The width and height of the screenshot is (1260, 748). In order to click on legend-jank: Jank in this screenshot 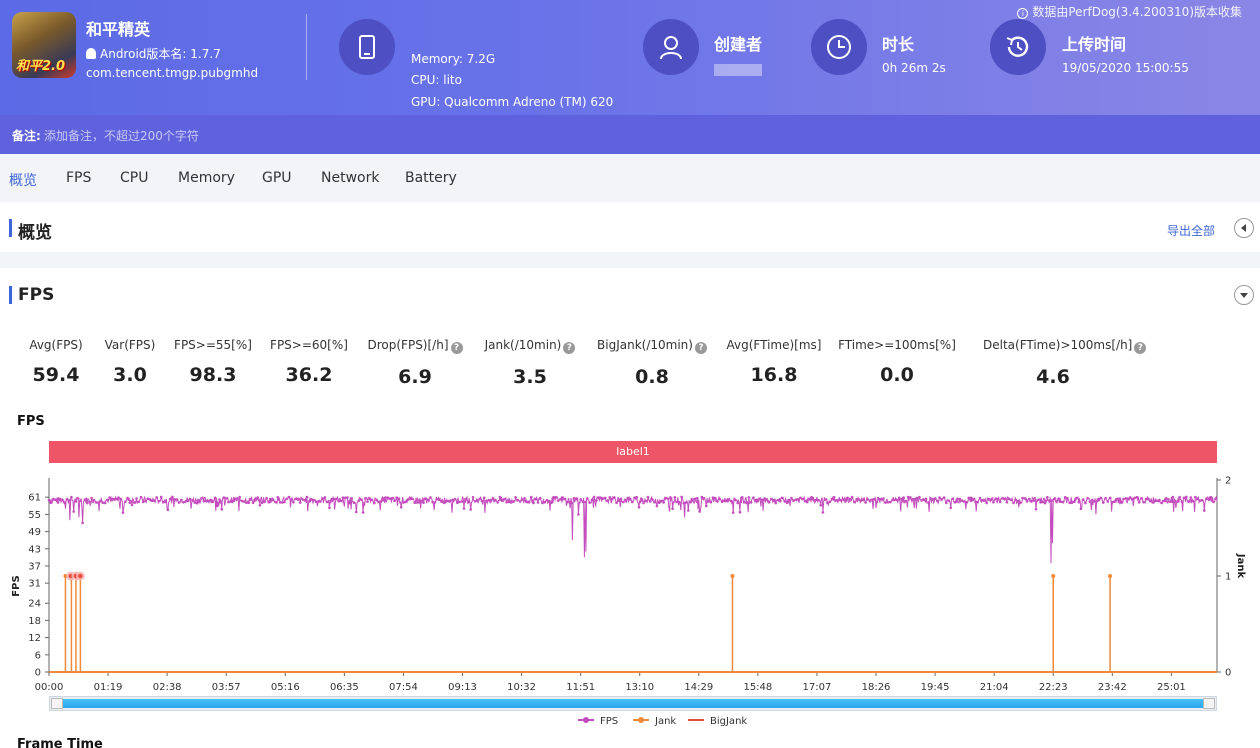, I will do `click(654, 721)`.